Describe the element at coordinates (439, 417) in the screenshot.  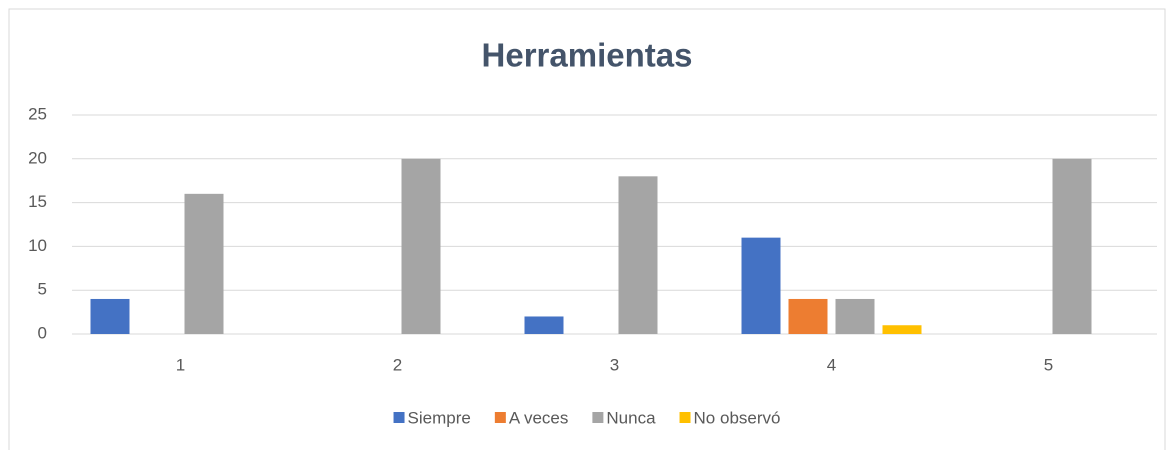
I see `legend-label: Siempre` at that location.